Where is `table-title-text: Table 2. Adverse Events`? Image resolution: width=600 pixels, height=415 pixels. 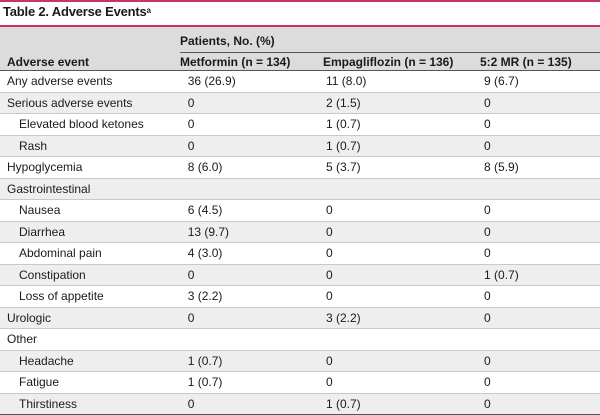
table-title-text: Table 2. Adverse Events is located at coordinates (75, 11).